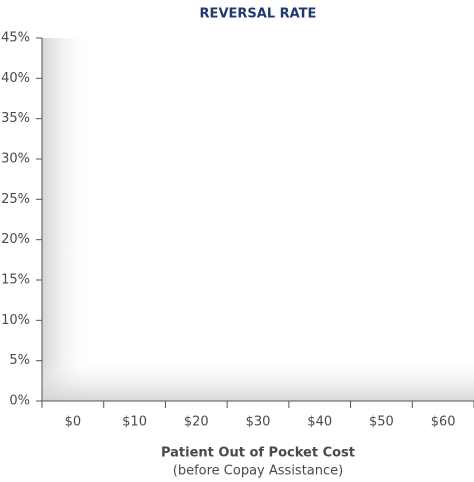  What do you see at coordinates (15, 38) in the screenshot?
I see `y-tick-label: 45%` at bounding box center [15, 38].